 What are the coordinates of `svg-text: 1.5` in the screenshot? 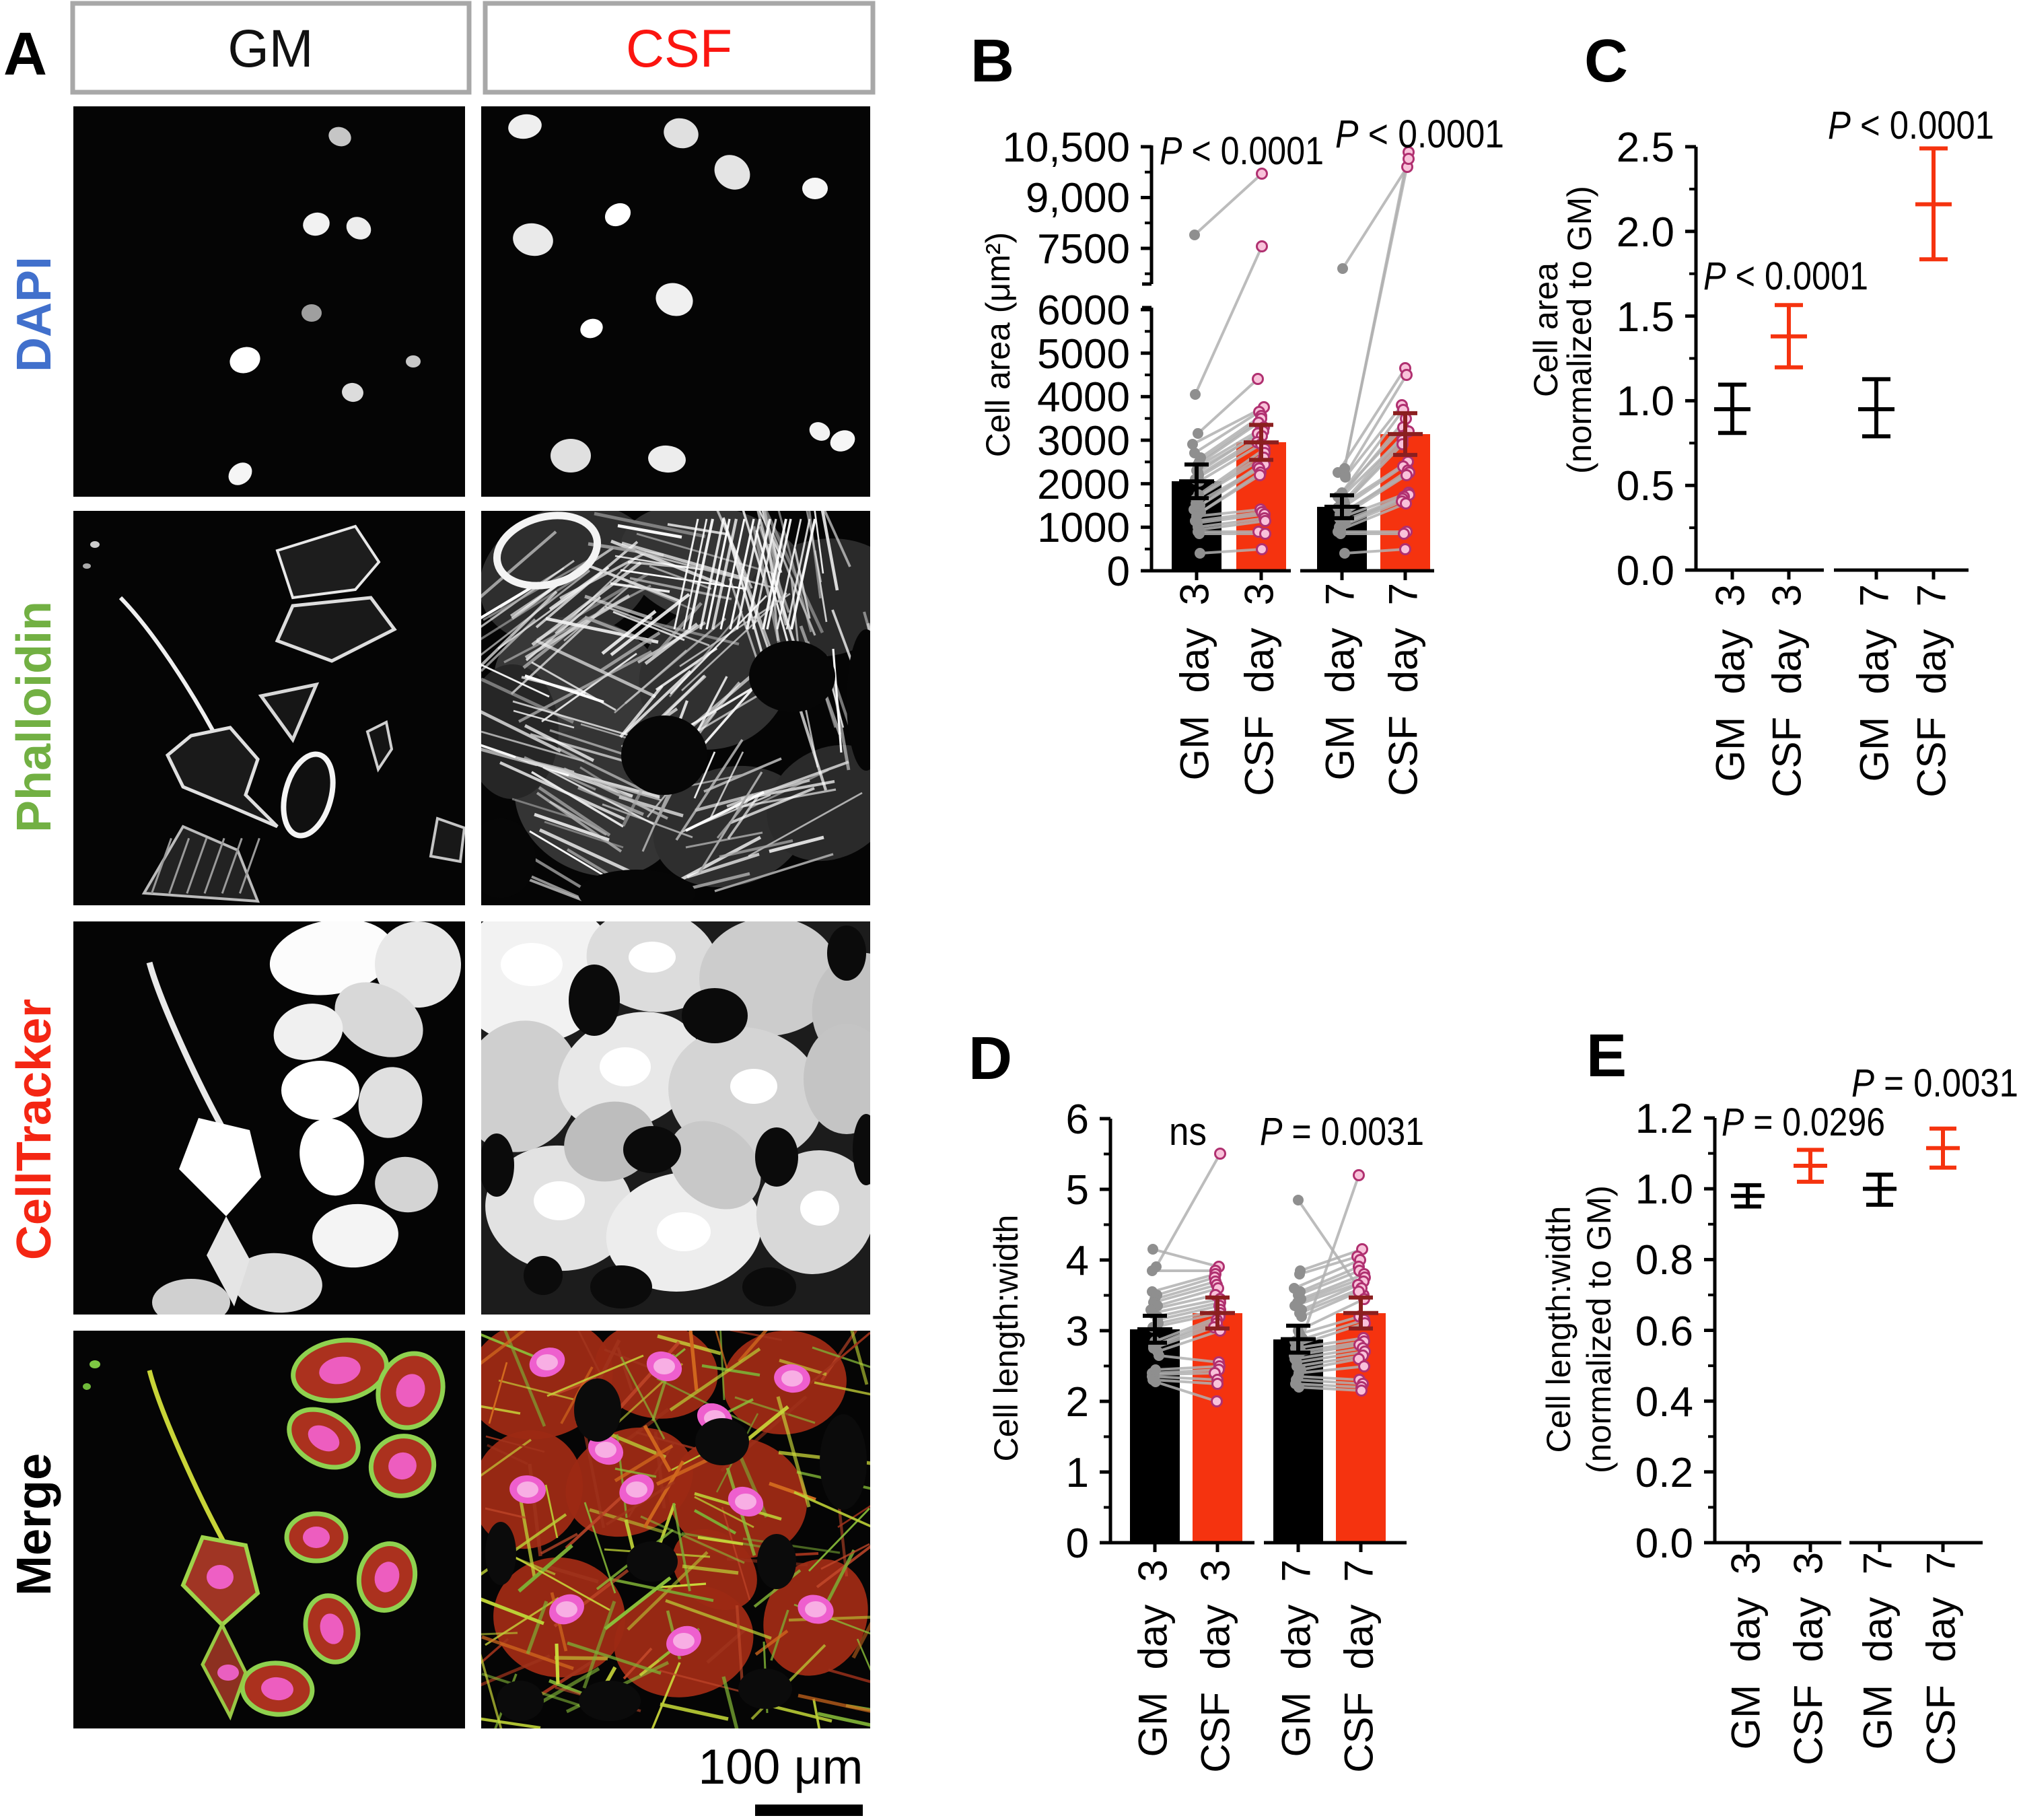 It's located at (1646, 318).